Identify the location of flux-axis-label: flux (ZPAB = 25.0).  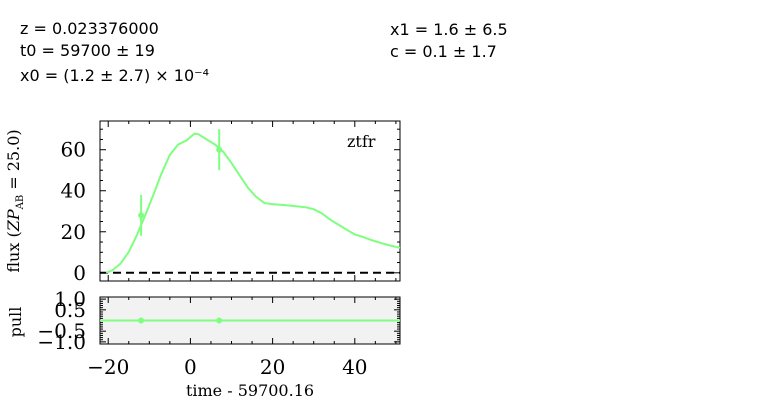
(15, 200).